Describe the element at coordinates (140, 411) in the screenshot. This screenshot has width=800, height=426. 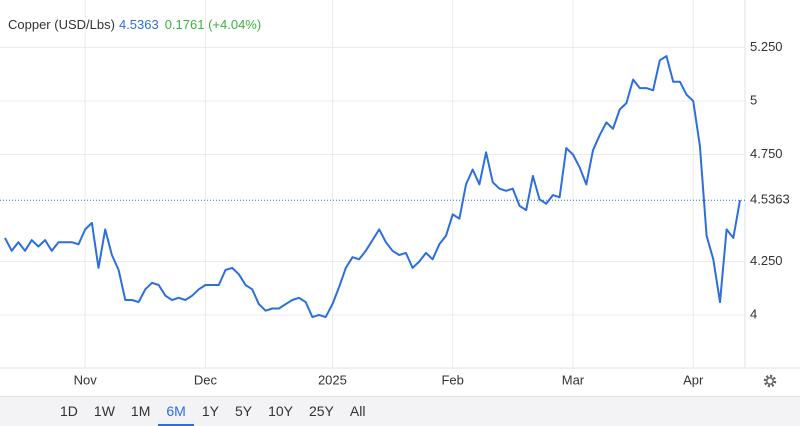
I see `range-button: 1M` at that location.